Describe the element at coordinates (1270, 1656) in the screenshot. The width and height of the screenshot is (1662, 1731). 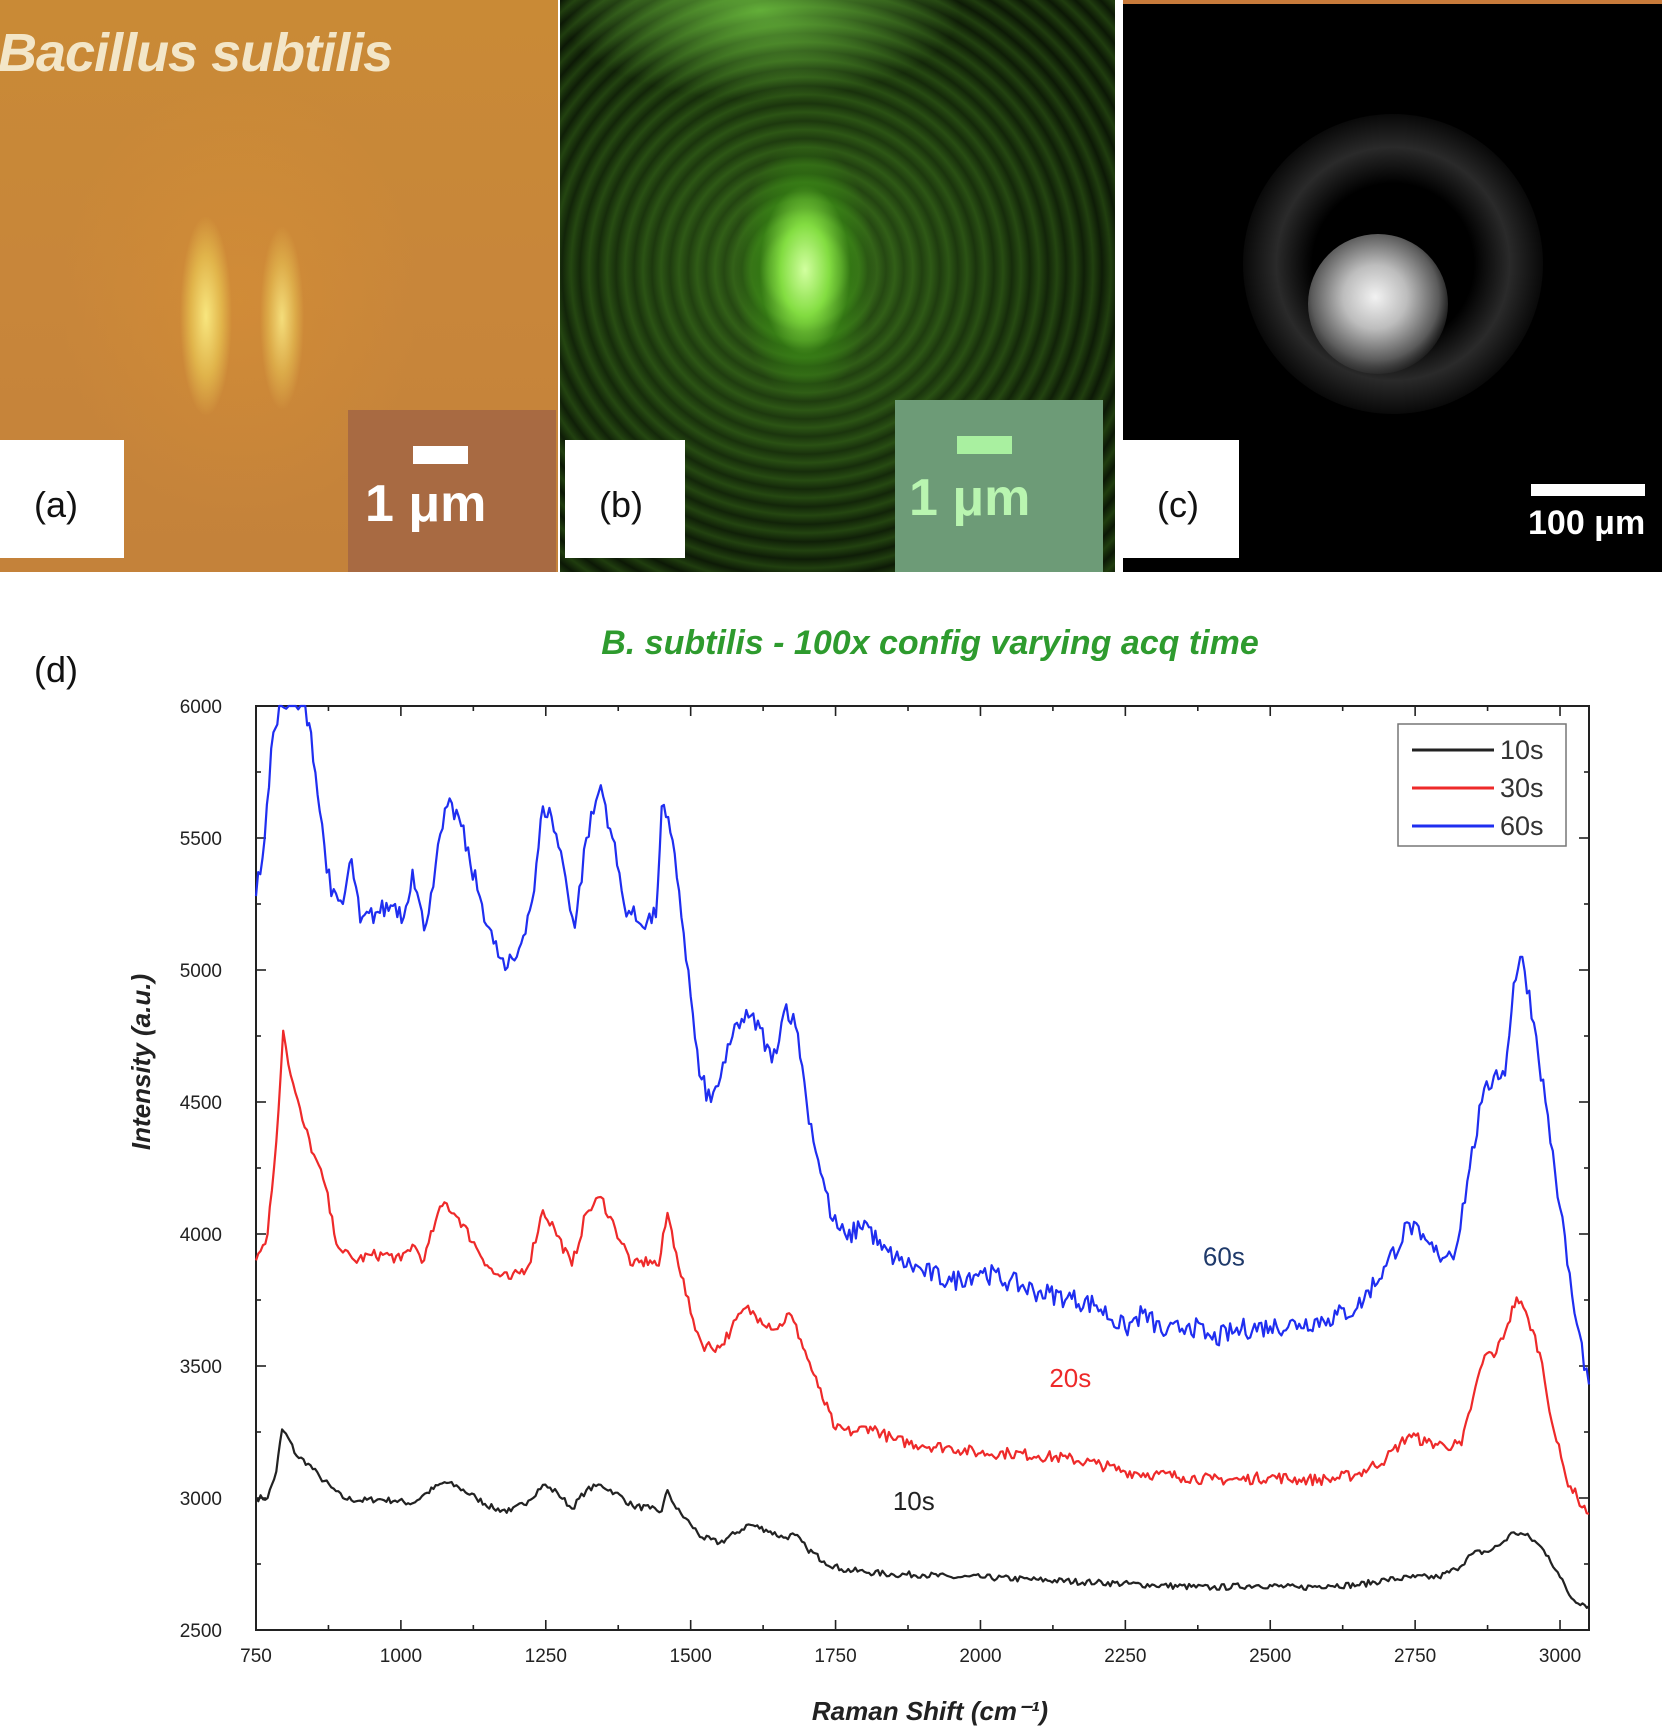
I see `x-tick-label: 2500` at that location.